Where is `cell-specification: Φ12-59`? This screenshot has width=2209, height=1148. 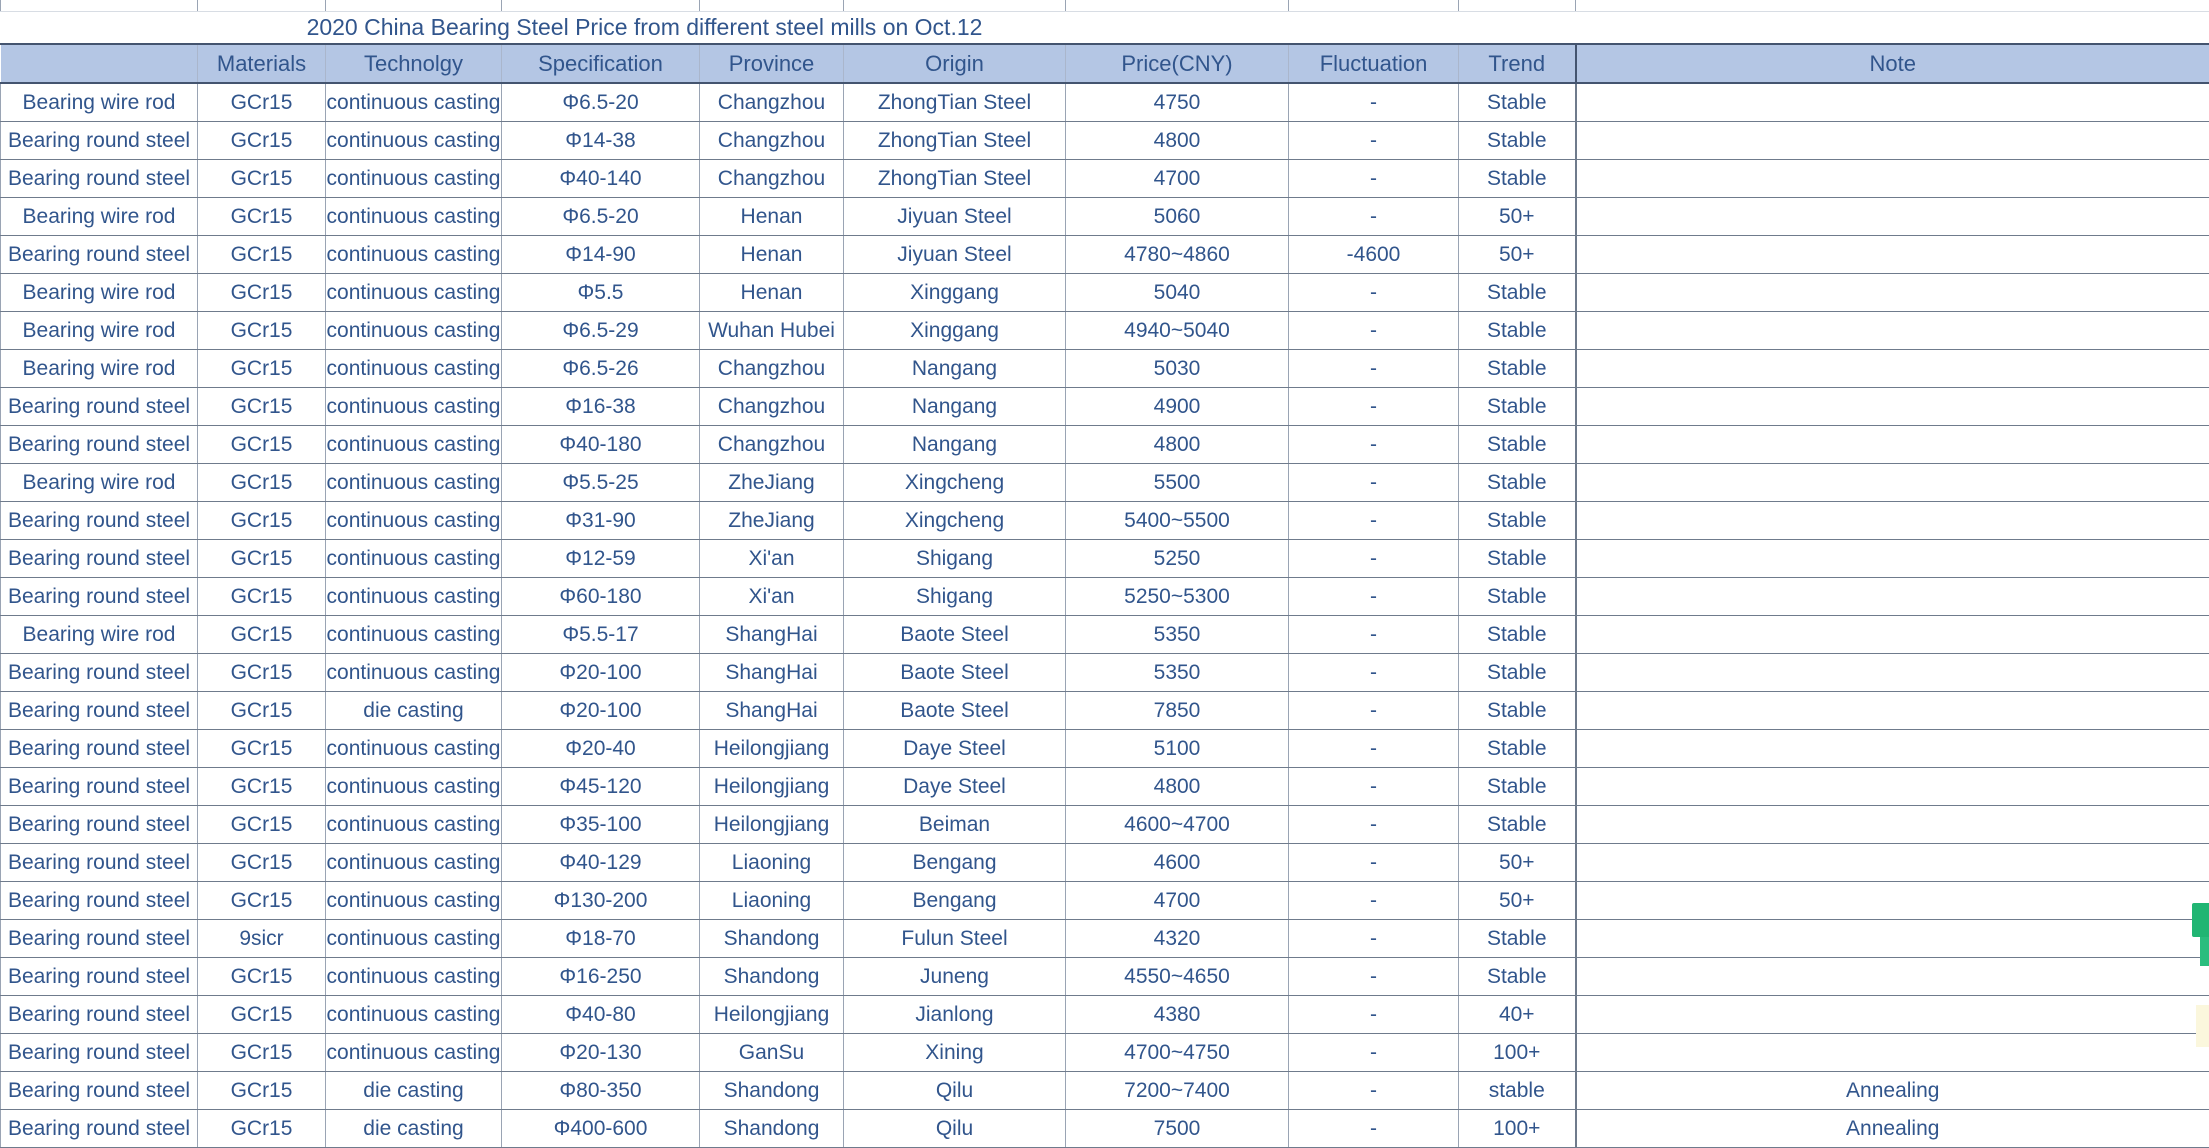
cell-specification: Φ12-59 is located at coordinates (601, 559).